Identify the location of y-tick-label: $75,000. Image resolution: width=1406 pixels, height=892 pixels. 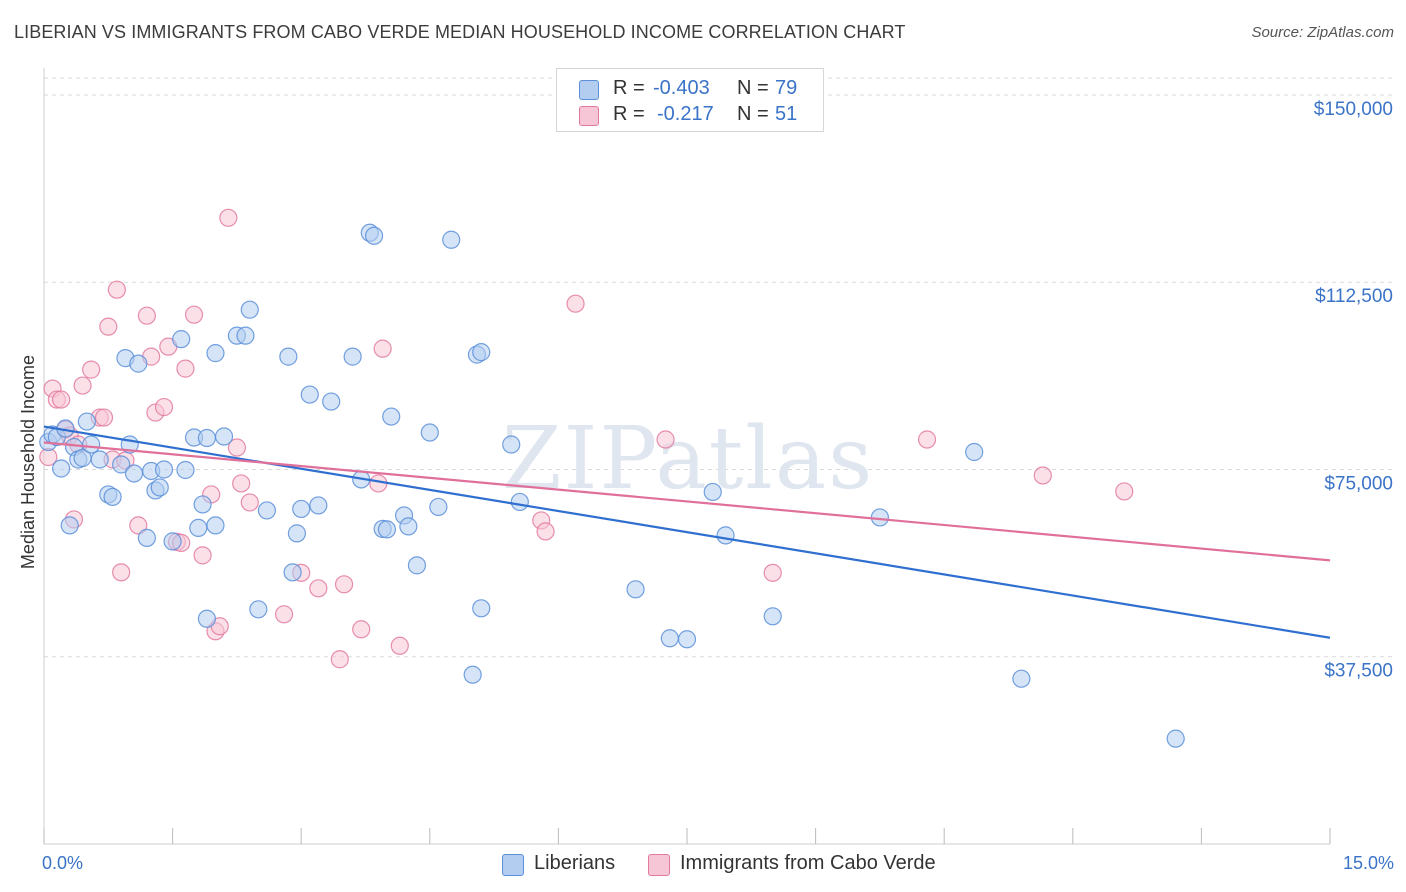
(1358, 483).